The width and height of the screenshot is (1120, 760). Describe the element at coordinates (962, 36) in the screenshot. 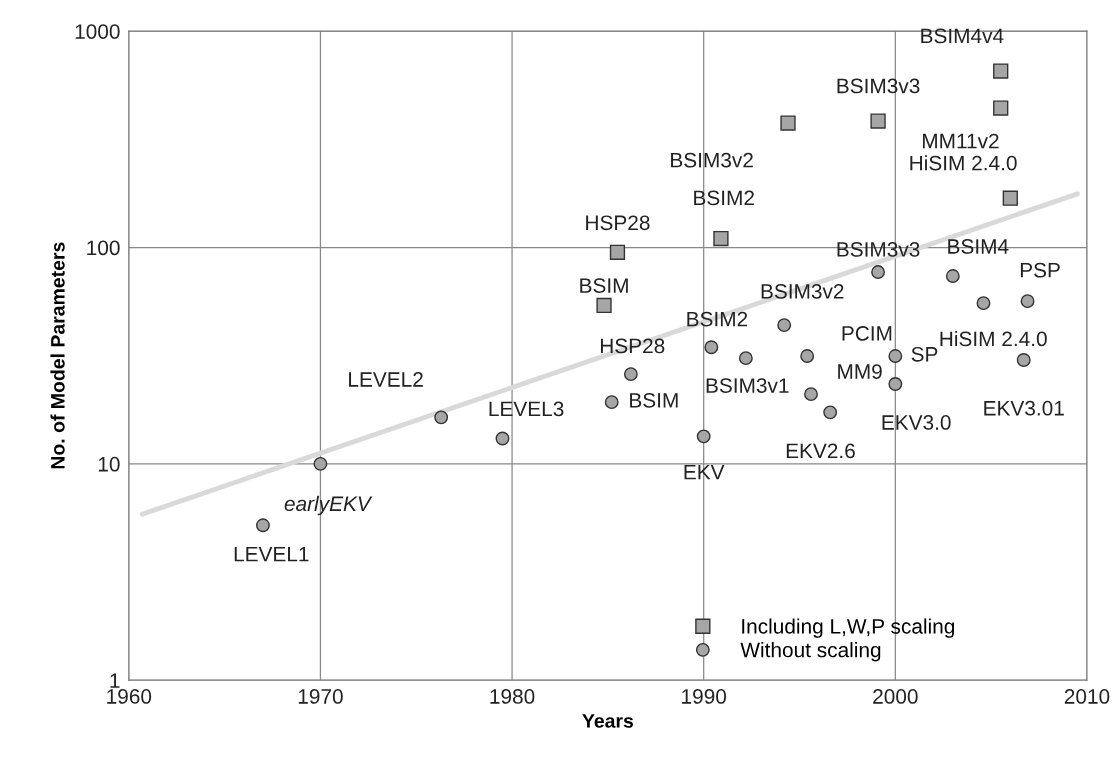

I see `annotation: BSIM4v4` at that location.